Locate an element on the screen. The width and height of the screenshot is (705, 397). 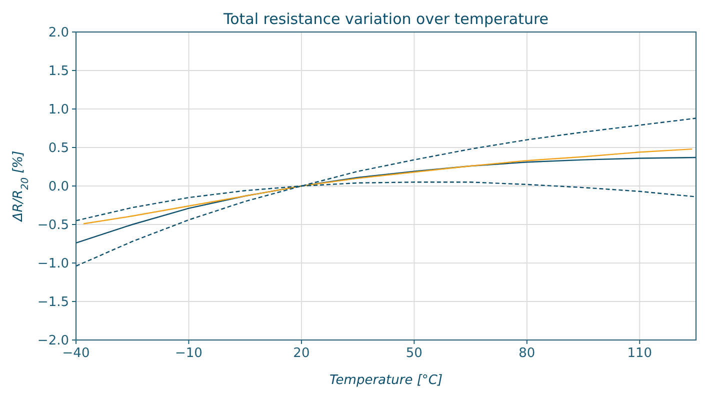
y-tick-label: 2.0 is located at coordinates (58, 33).